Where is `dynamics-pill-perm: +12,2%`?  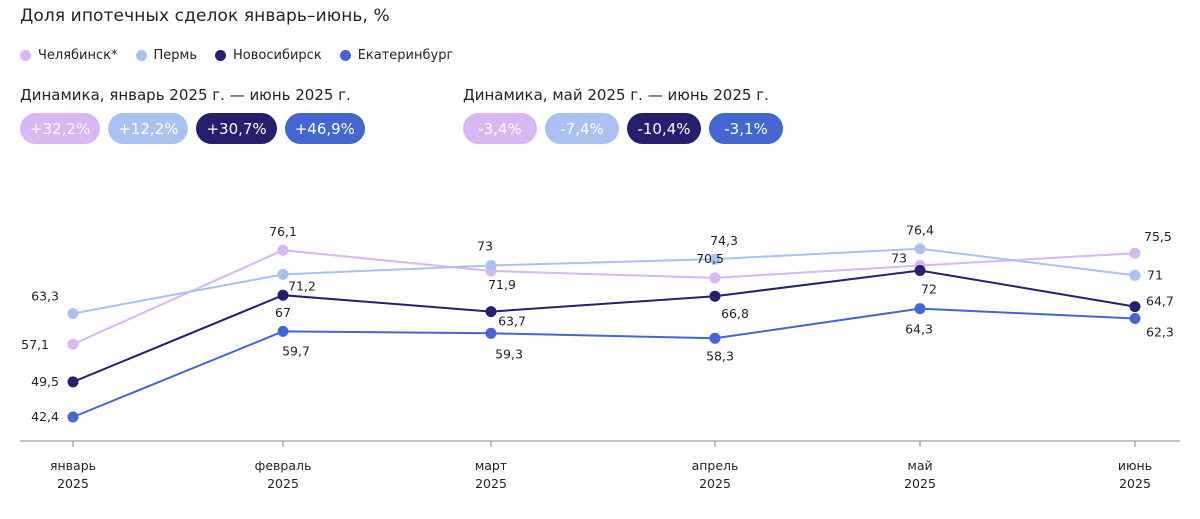 dynamics-pill-perm: +12,2% is located at coordinates (148, 128).